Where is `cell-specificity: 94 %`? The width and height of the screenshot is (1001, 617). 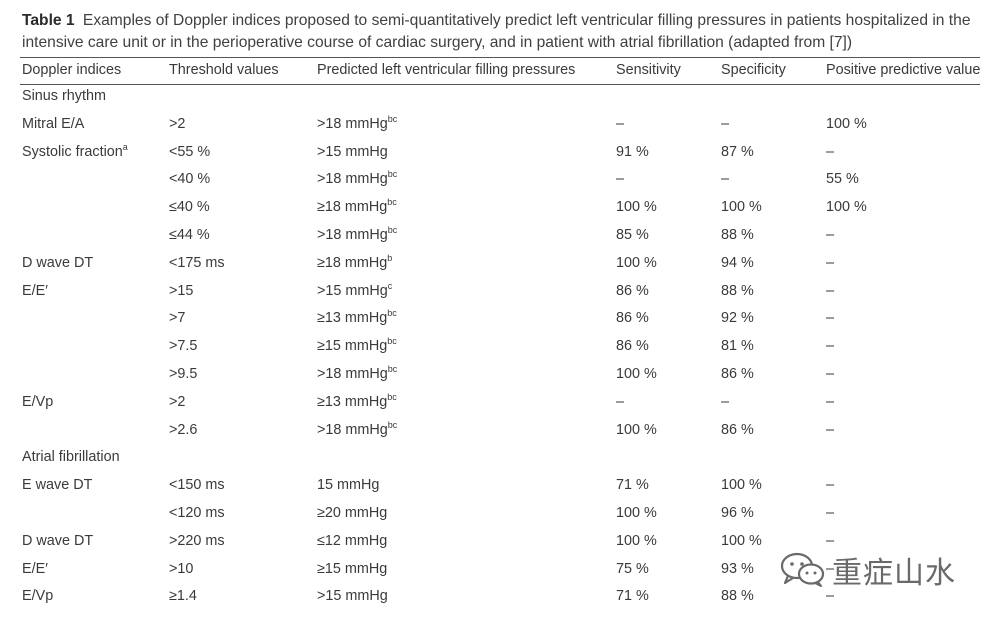 cell-specificity: 94 % is located at coordinates (737, 263).